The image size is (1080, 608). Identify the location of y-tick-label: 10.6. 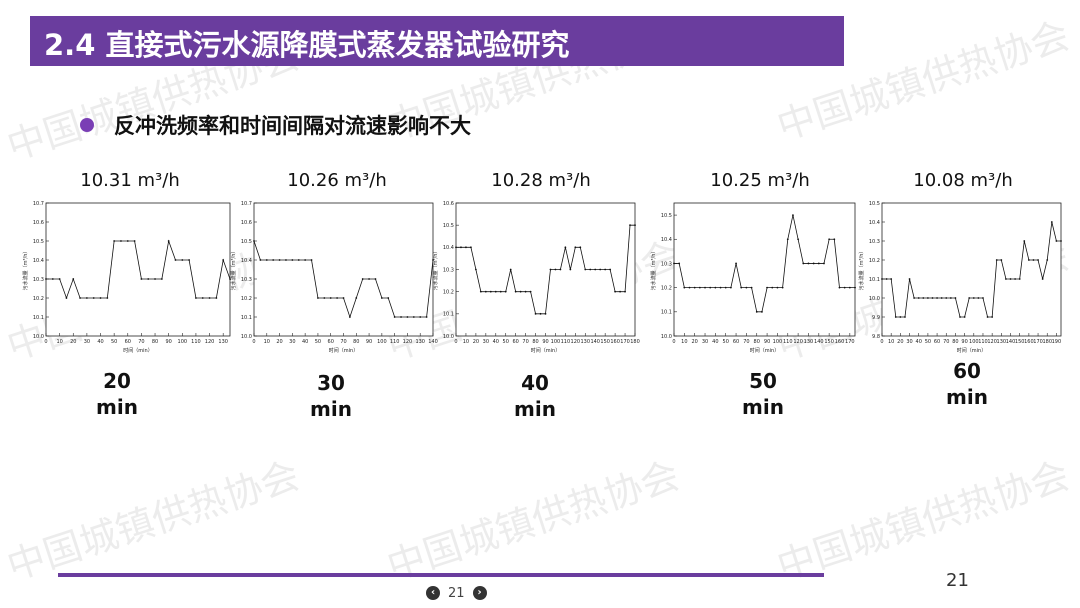
(448, 204).